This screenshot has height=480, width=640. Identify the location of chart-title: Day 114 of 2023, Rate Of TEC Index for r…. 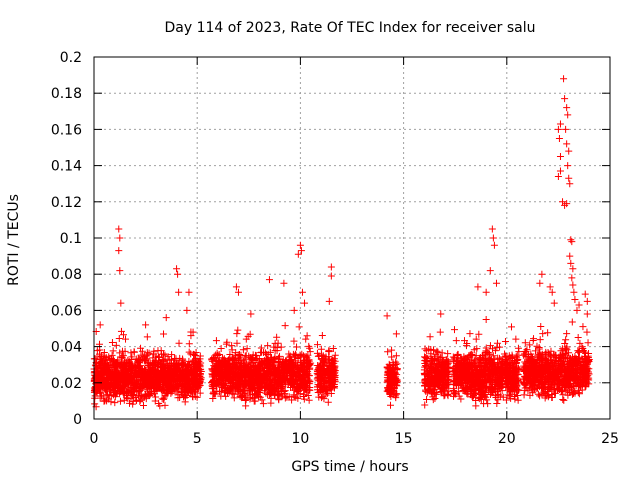
(349, 28).